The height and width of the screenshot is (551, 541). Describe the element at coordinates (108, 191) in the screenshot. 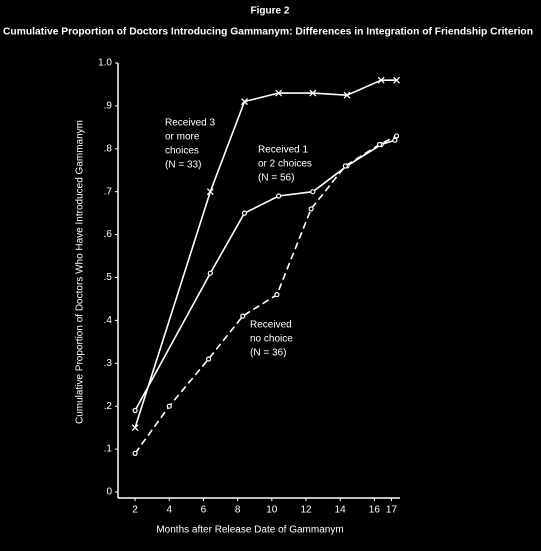

I see `y-tick-label: .7` at that location.